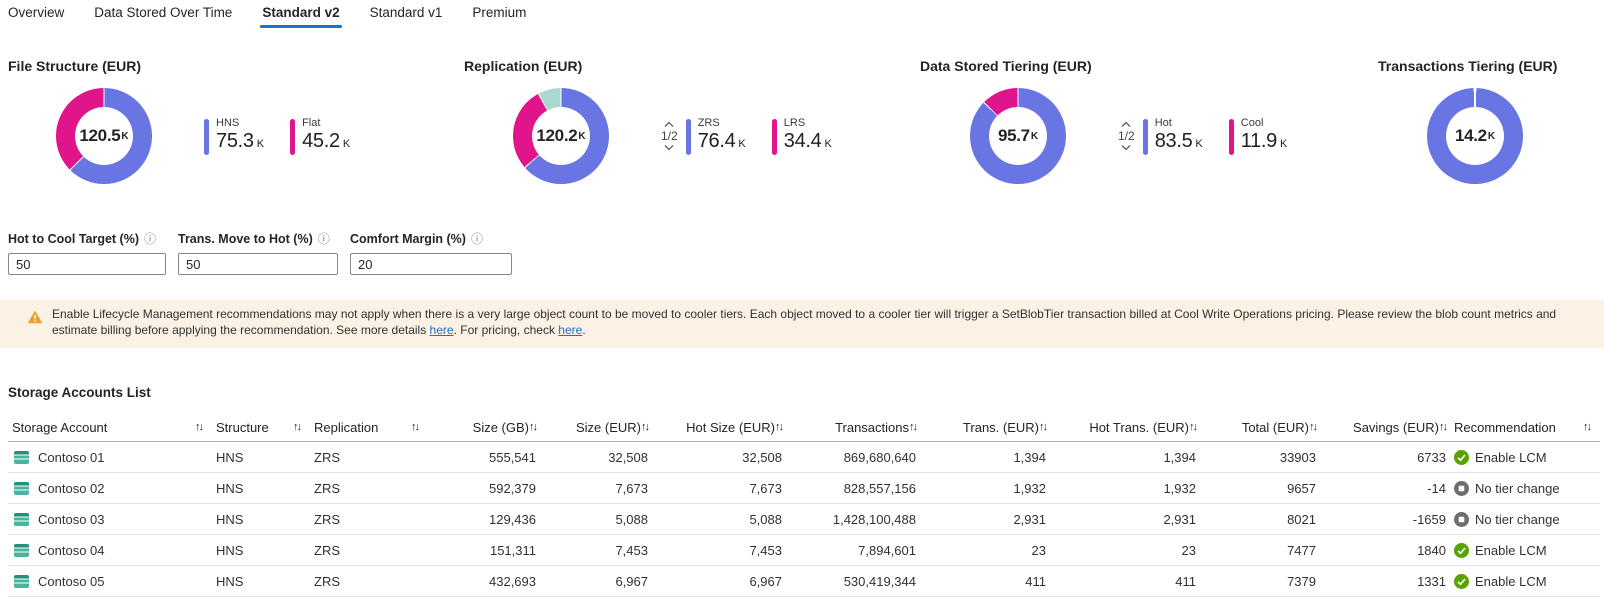 This screenshot has width=1604, height=615. I want to click on column-header-savings-eur: Savings (EUR) ↑↓, so click(1385, 427).